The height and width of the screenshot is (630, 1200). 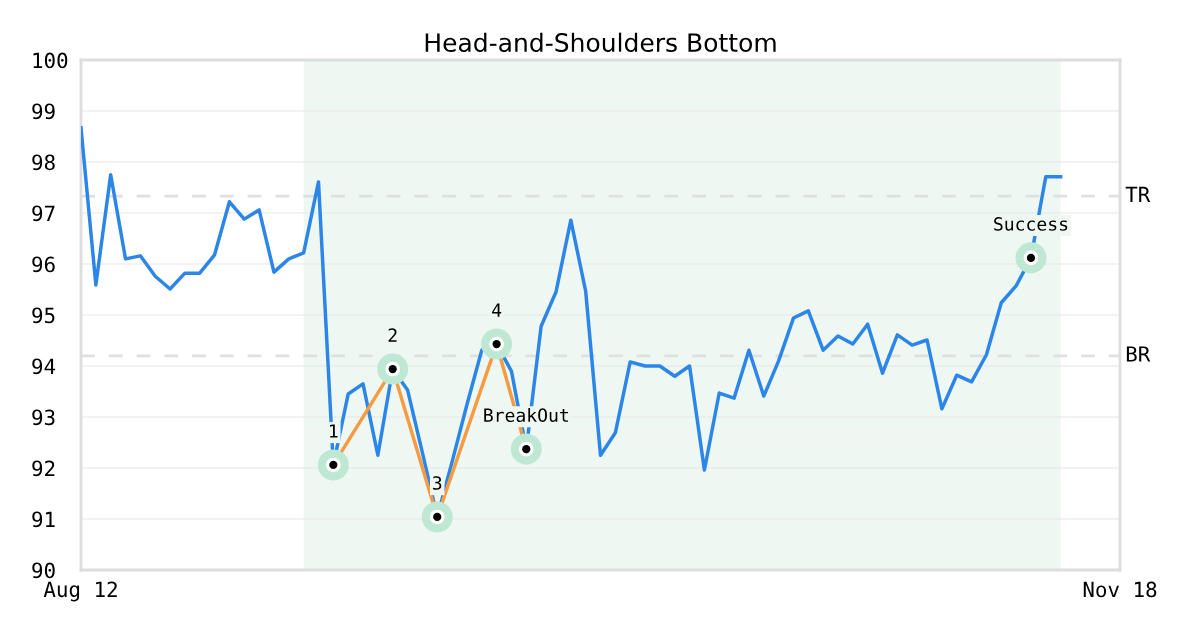 I want to click on y-tick-label: 93, so click(x=43, y=417).